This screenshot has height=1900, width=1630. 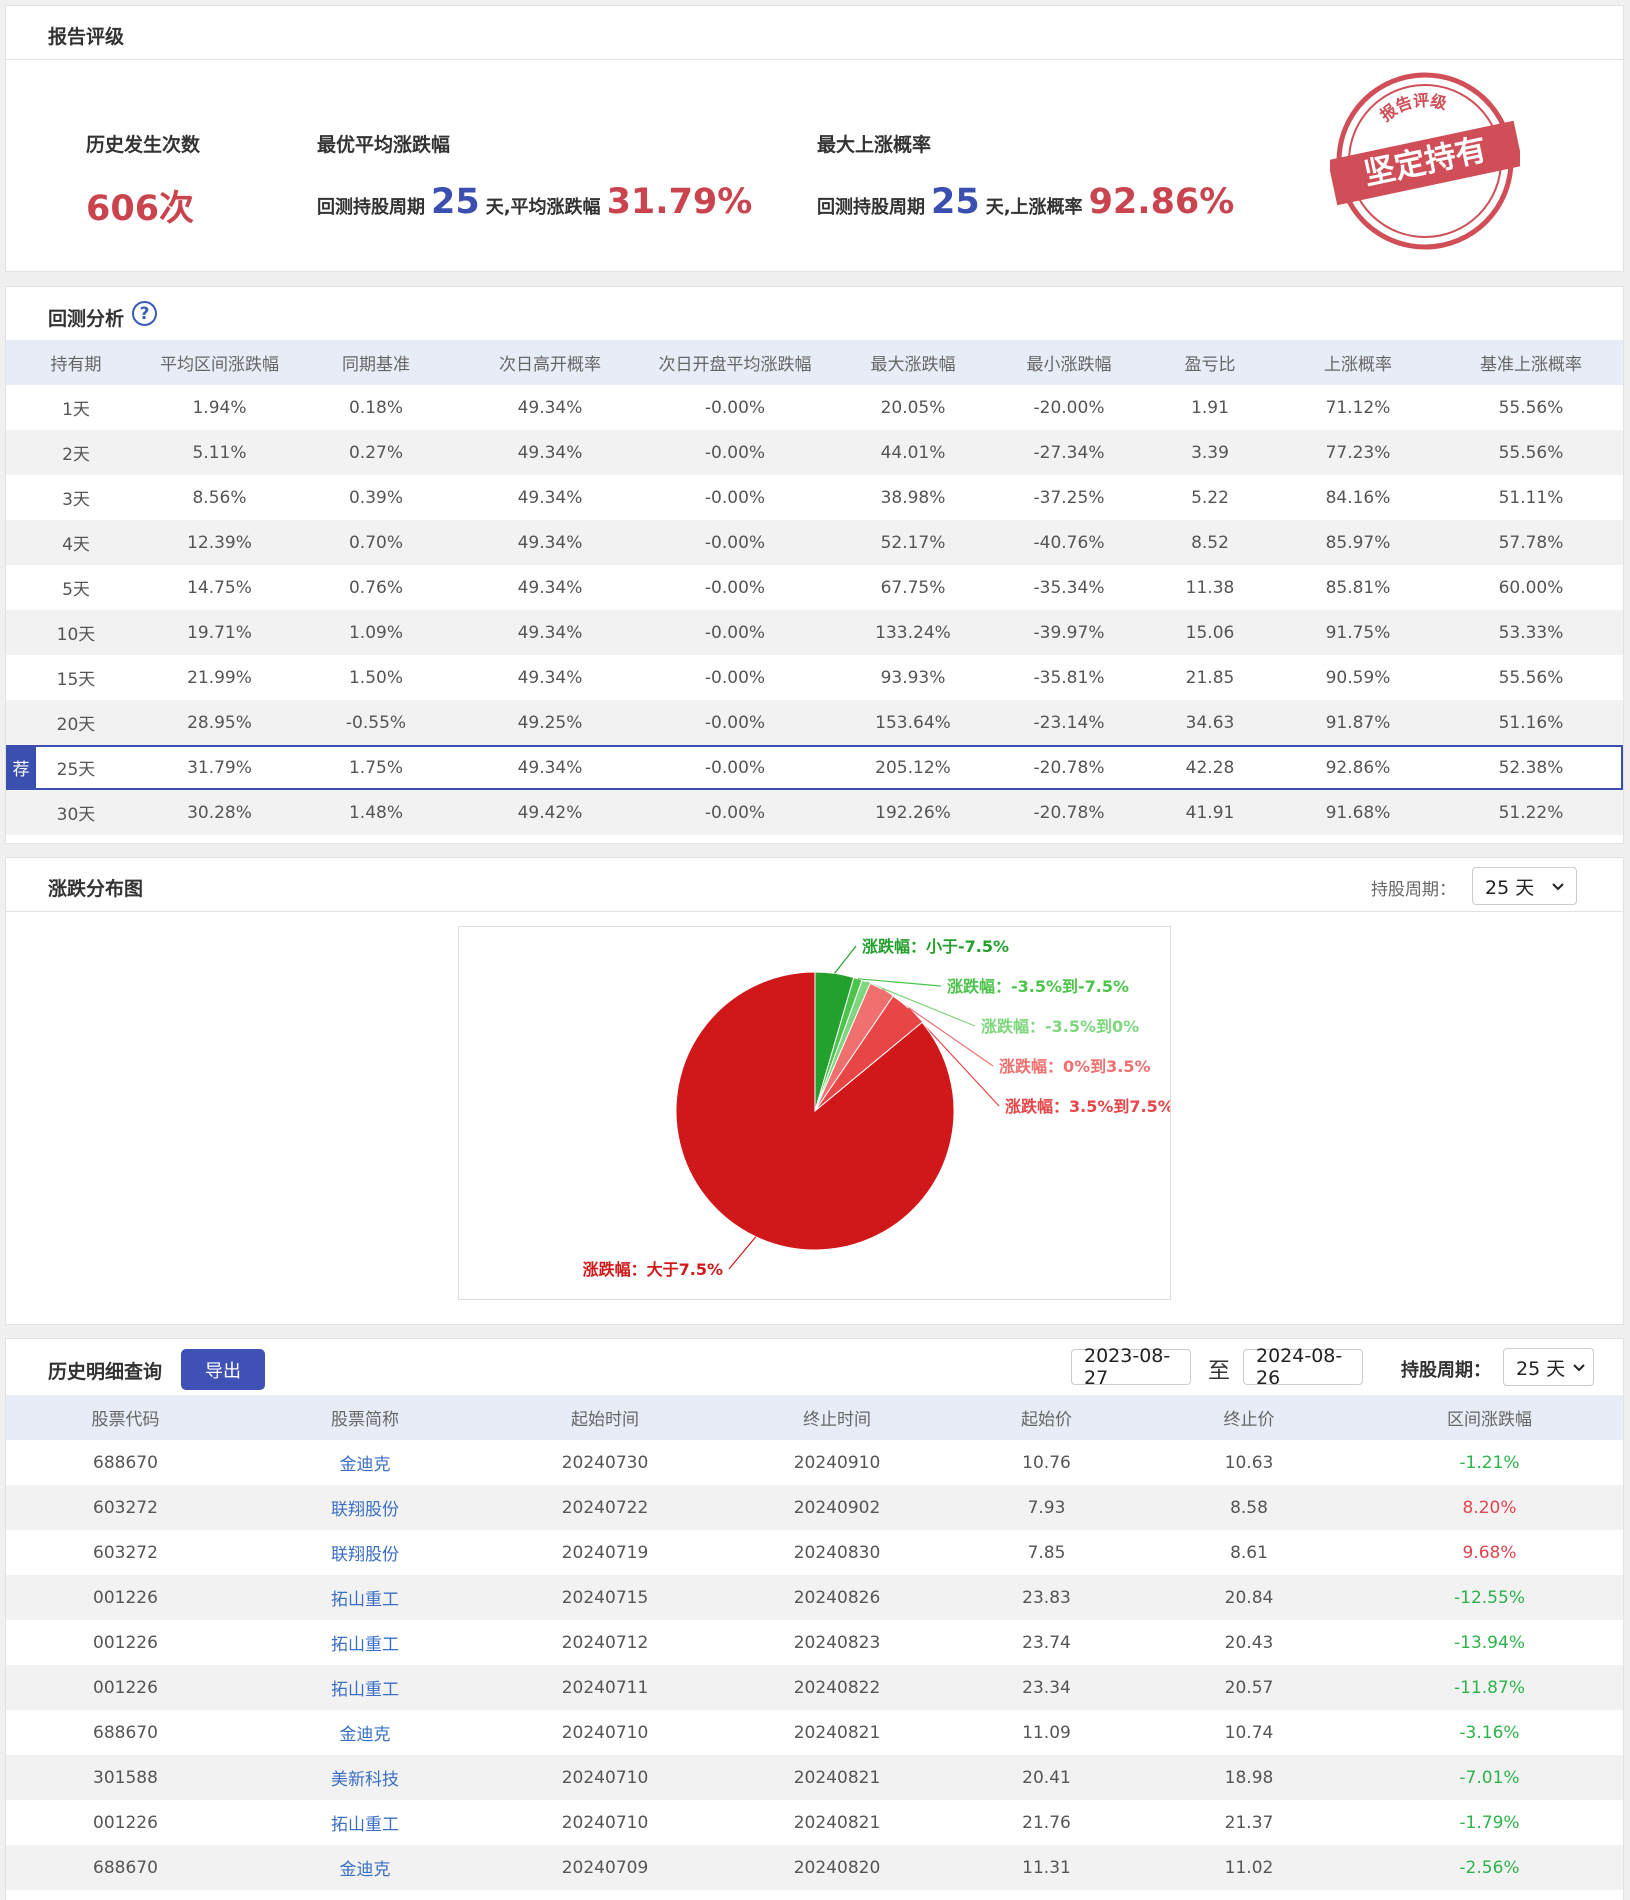 I want to click on table-cell: 20天, so click(x=76, y=725).